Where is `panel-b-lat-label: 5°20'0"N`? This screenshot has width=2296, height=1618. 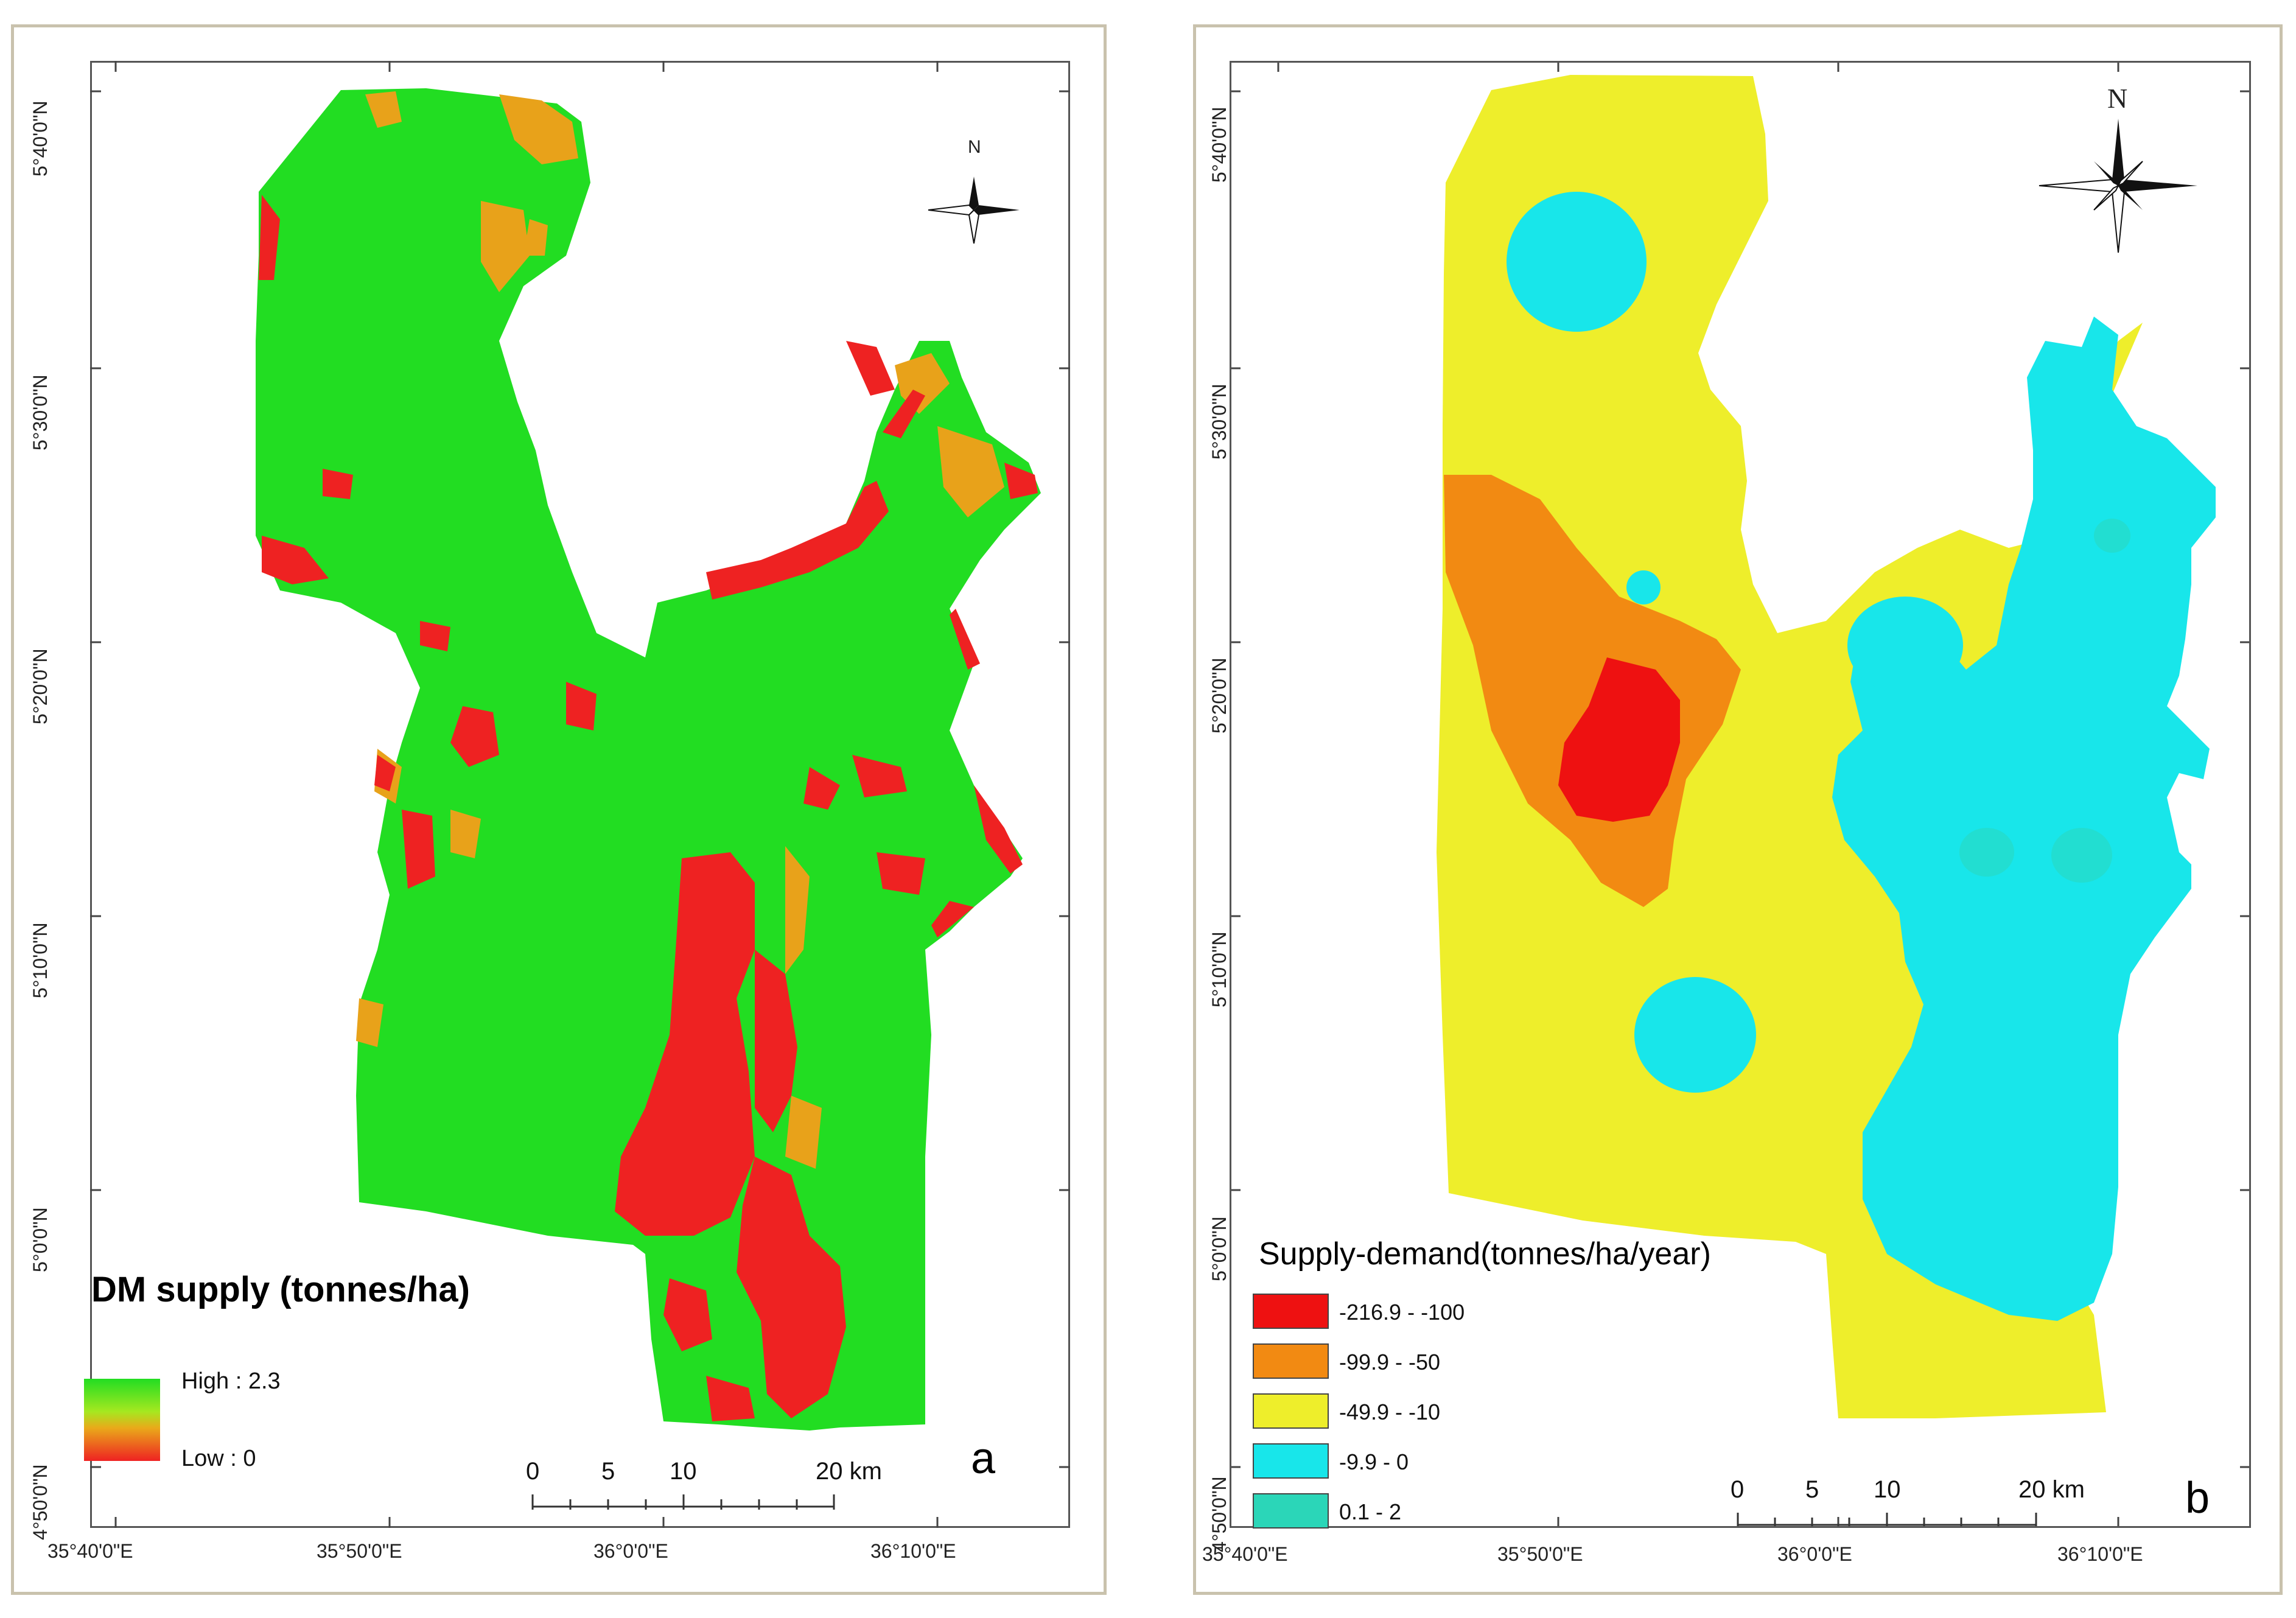
panel-b-lat-label: 5°20'0"N is located at coordinates (1219, 696).